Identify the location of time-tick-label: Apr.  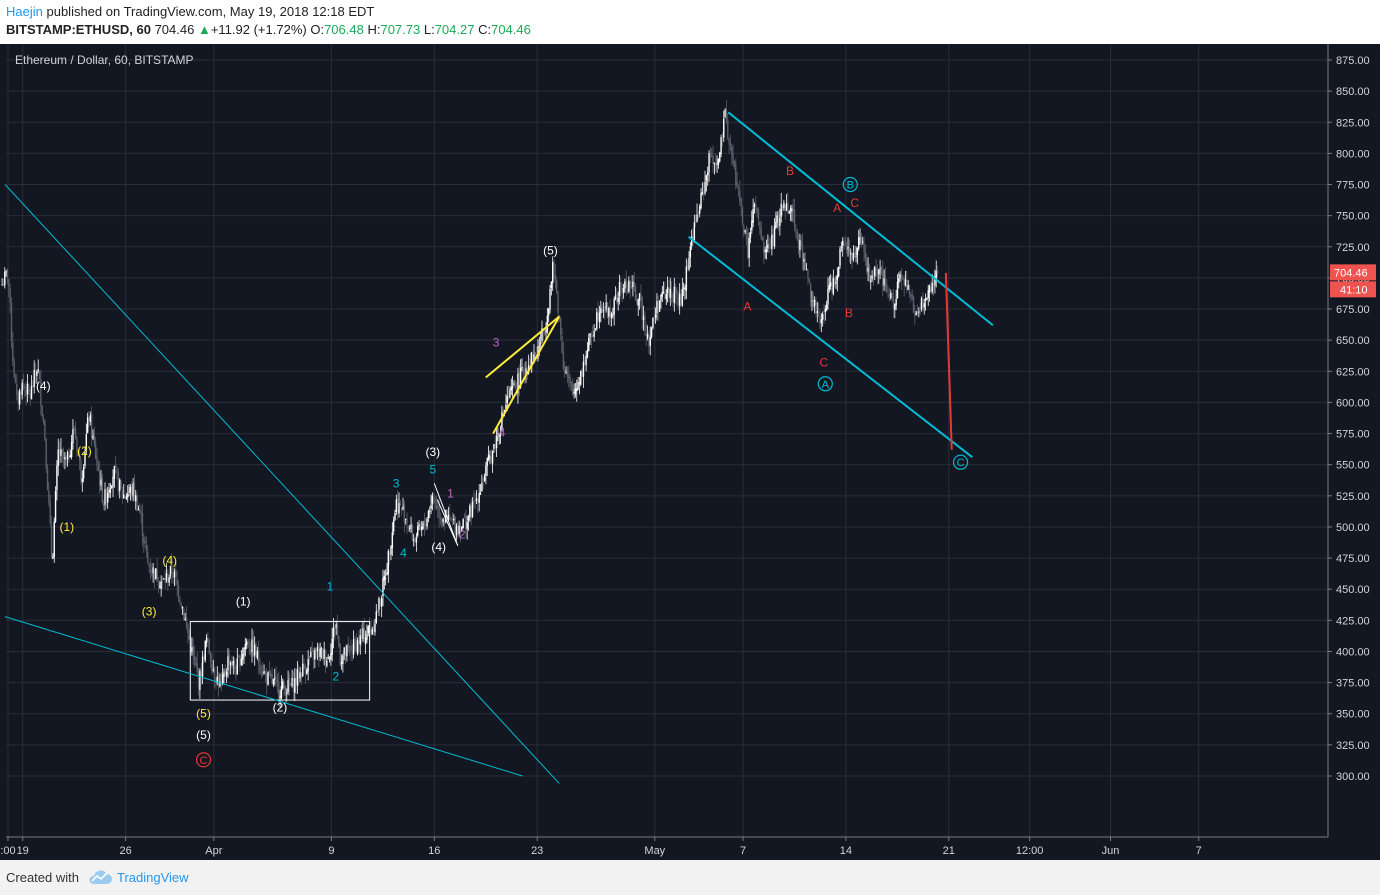
(213, 851).